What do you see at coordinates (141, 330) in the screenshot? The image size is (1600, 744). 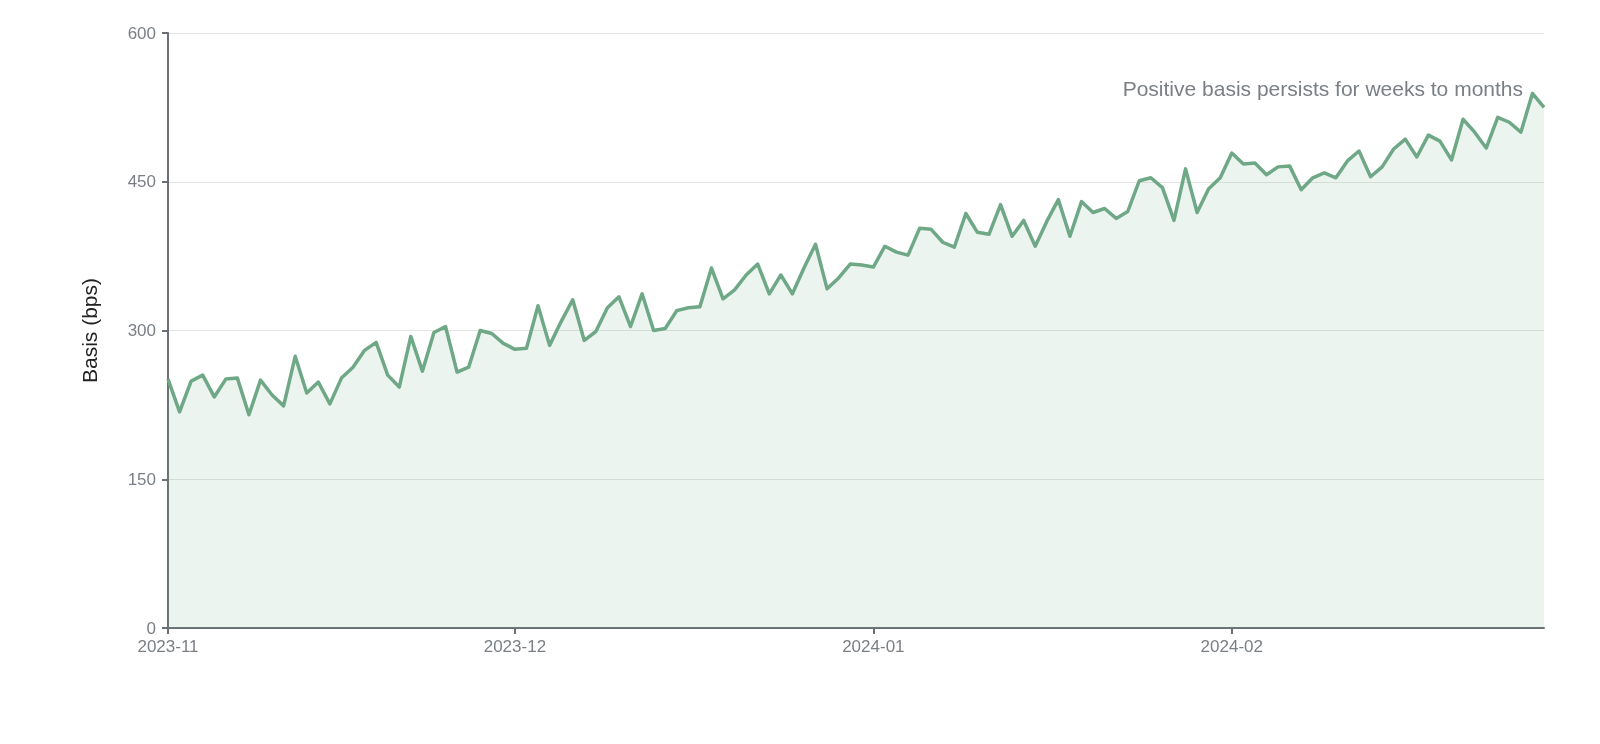 I see `y-tick-label: 300` at bounding box center [141, 330].